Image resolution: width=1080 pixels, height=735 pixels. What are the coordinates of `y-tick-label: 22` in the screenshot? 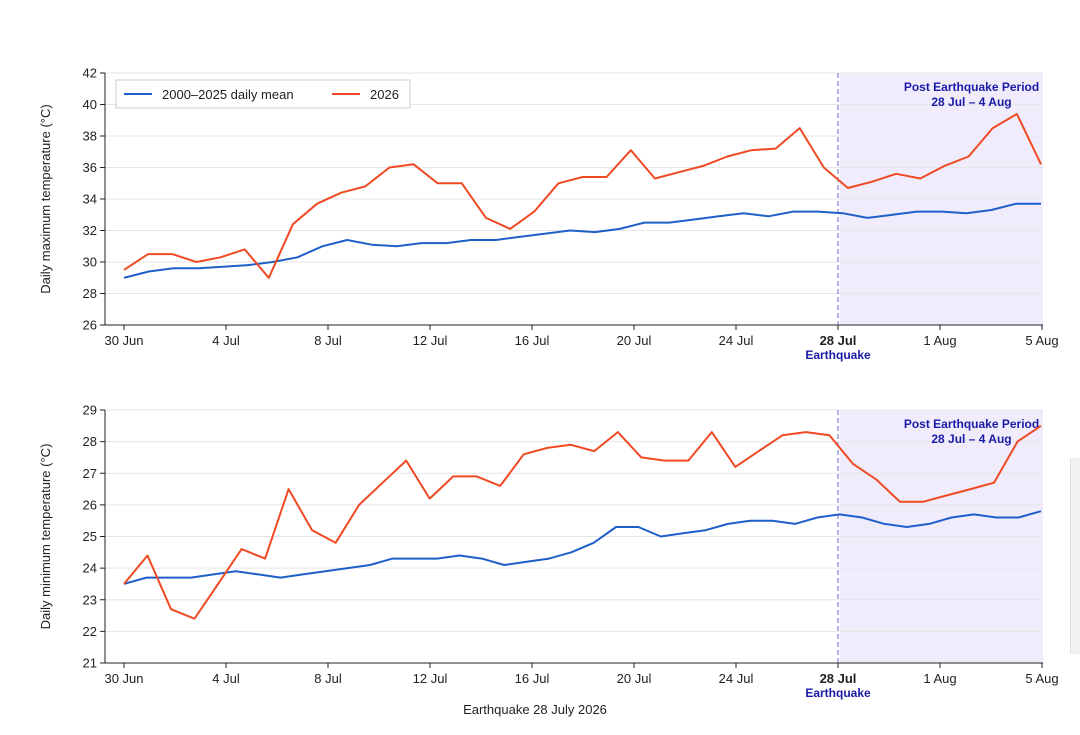 It's located at (90, 631).